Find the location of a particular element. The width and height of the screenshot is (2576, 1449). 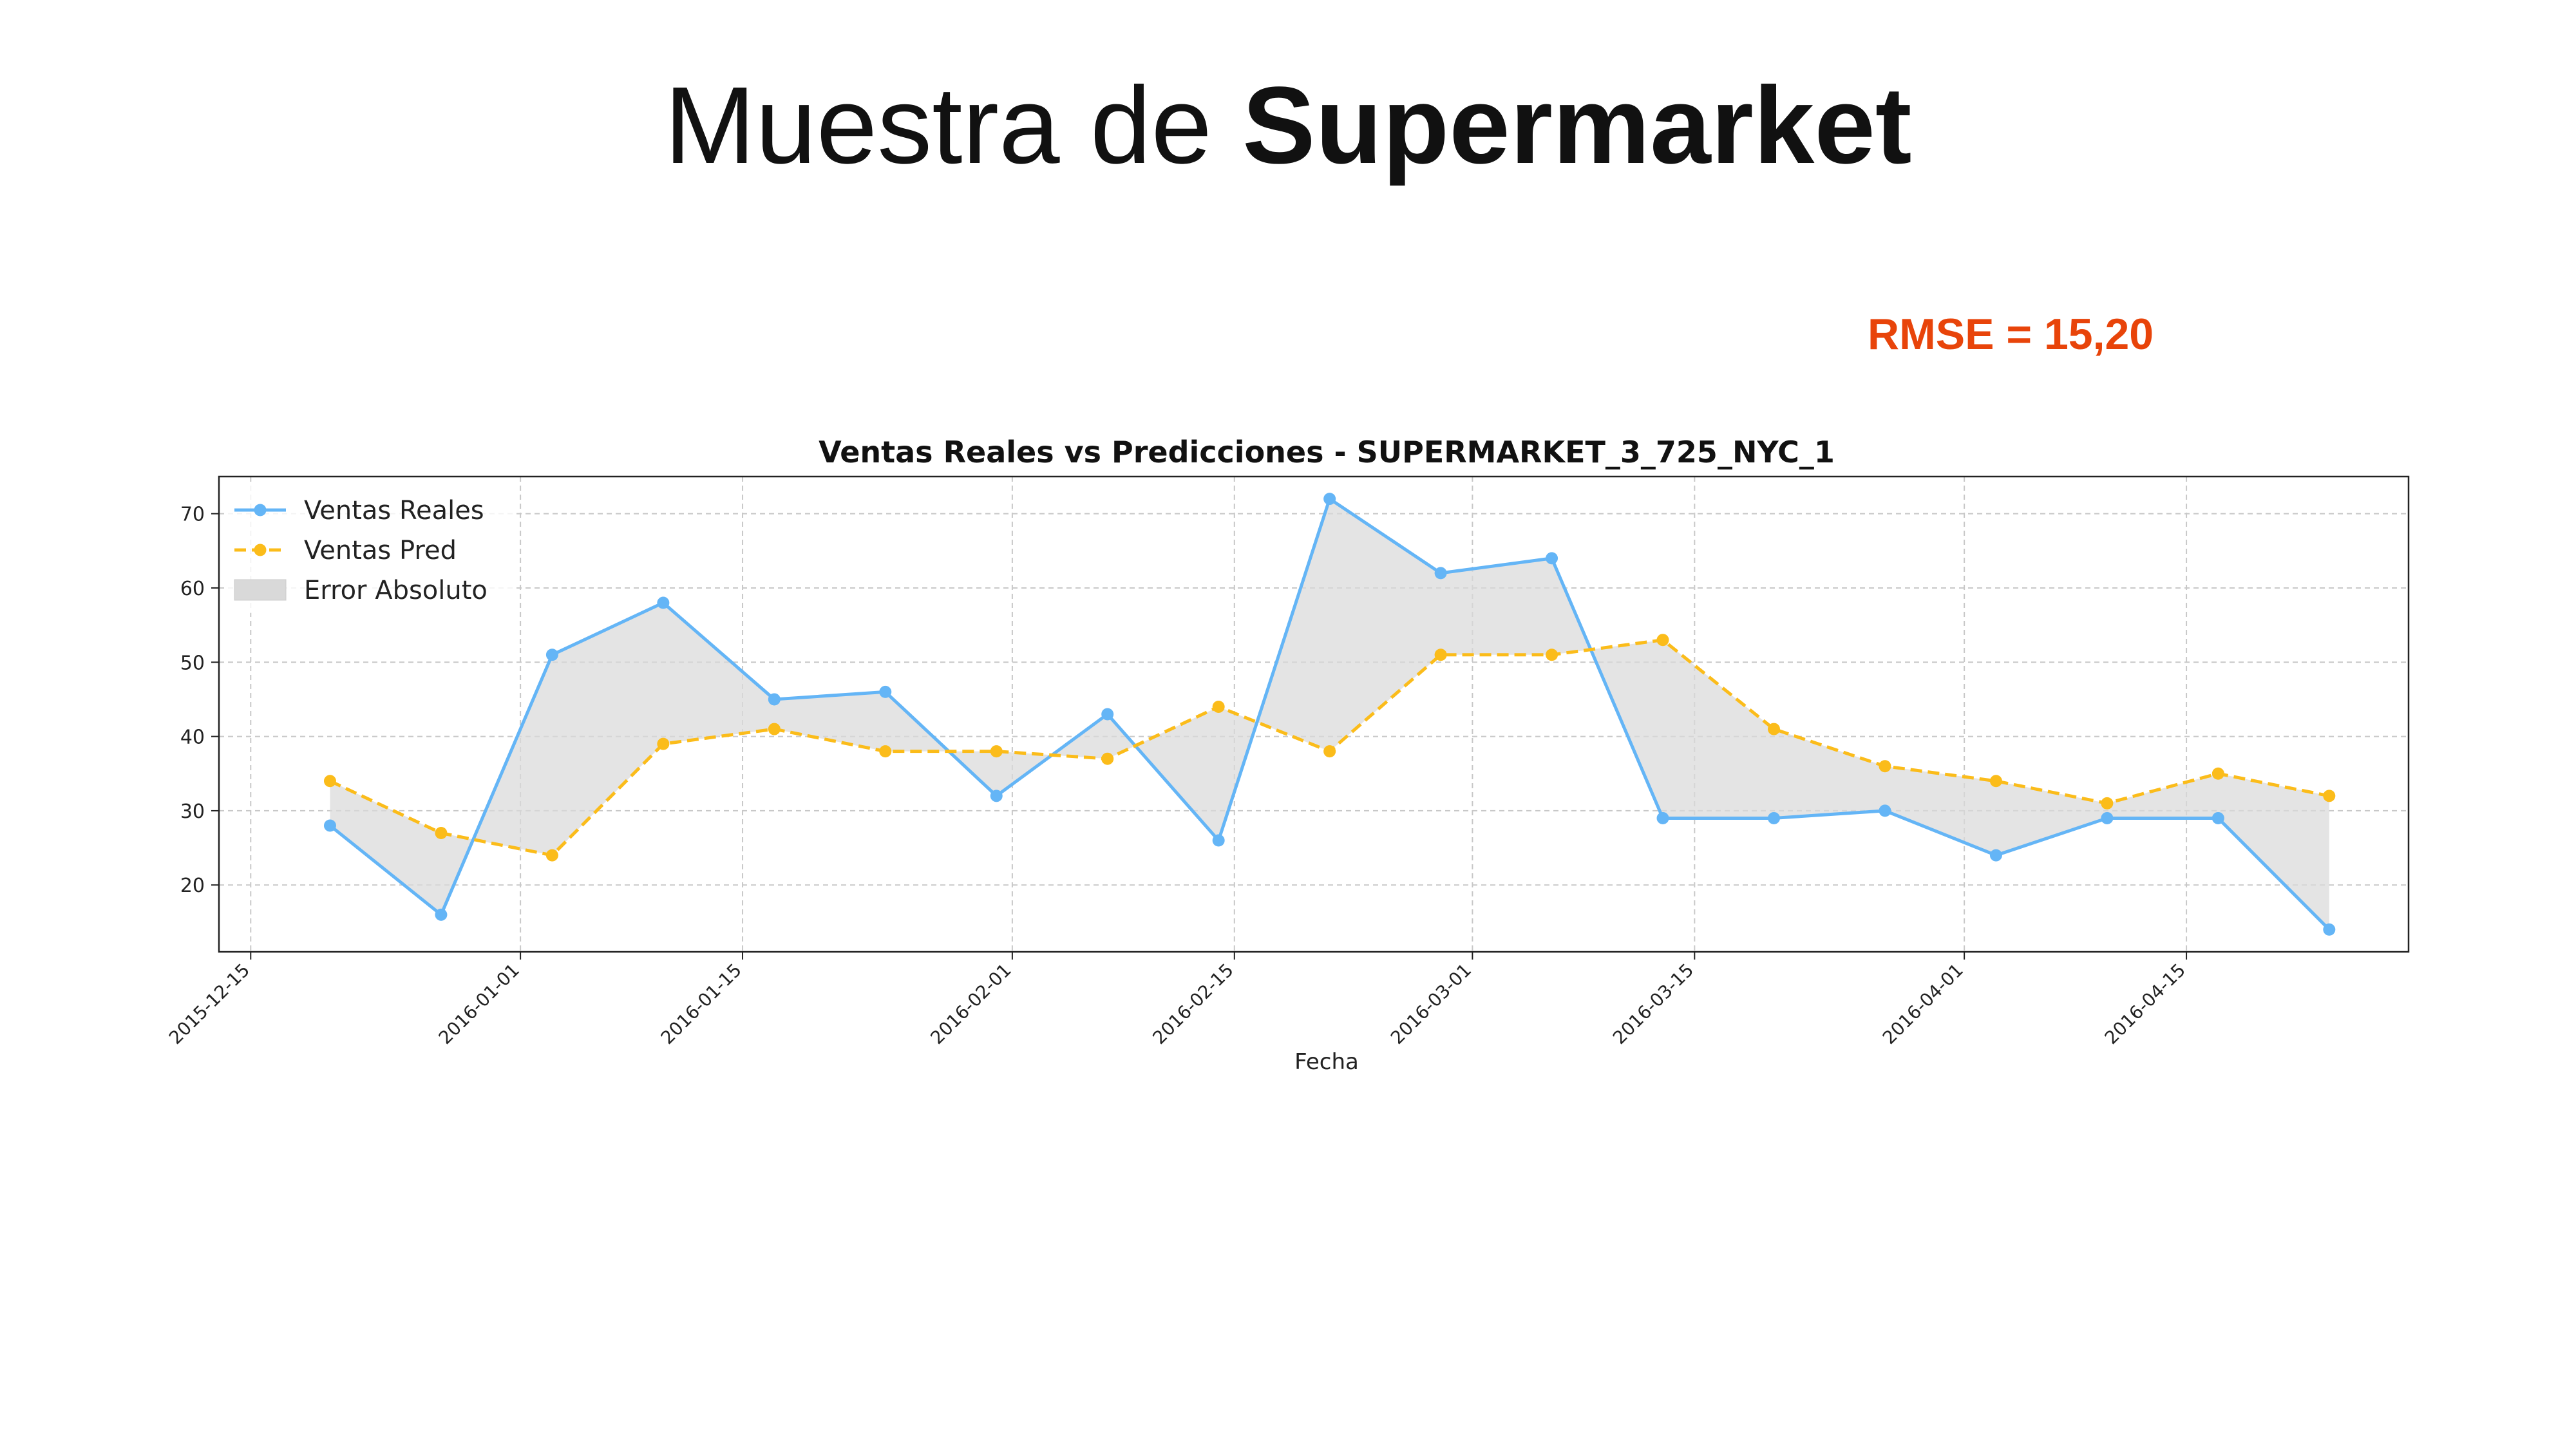

legend-fill-swatch is located at coordinates (261, 590).